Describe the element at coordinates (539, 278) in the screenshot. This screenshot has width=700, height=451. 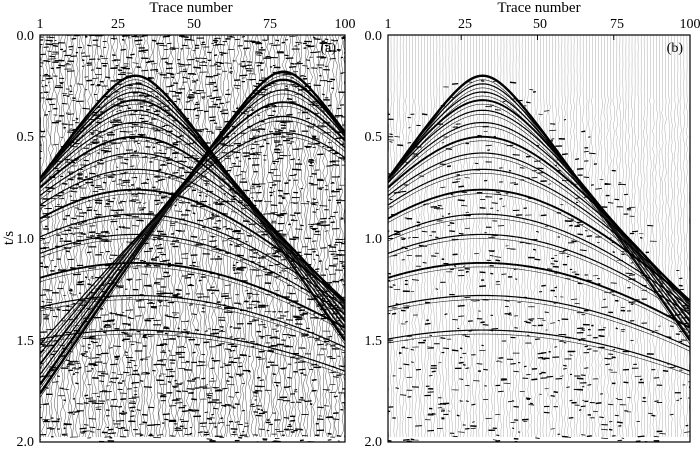
I see `panel-b-reflection-sidelobe` at that location.